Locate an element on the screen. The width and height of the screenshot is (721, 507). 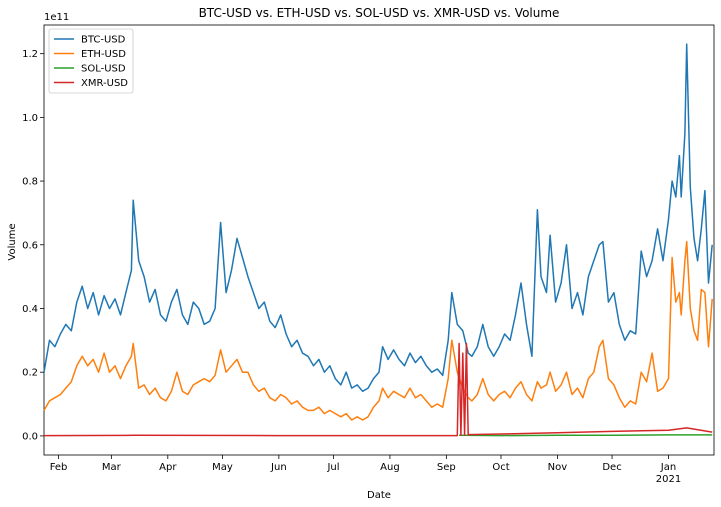
y-tick-label: 0.4 is located at coordinates (30, 309).